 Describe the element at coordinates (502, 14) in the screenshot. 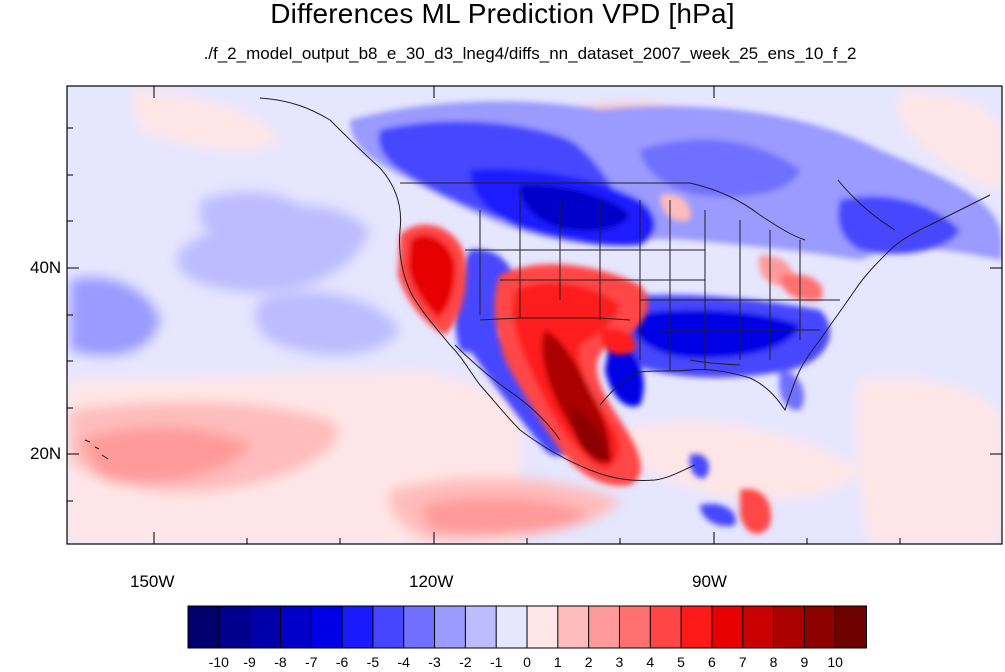

I see `page-title: Differences ML Prediction VPD [hPa]` at that location.